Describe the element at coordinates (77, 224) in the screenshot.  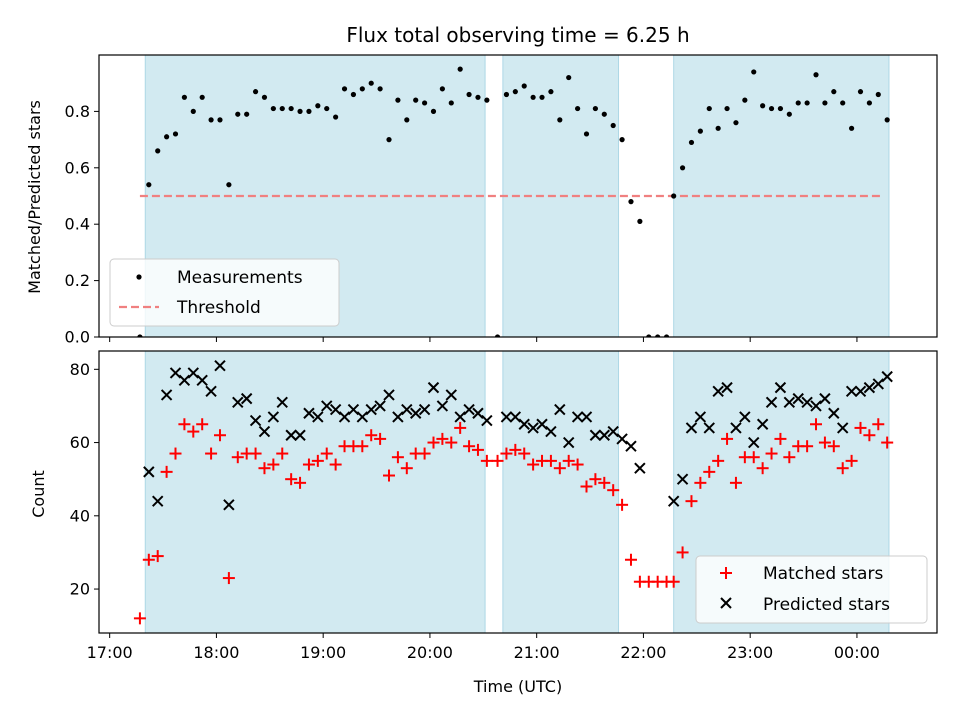
I see `top-y-tick-label: 0.4` at that location.